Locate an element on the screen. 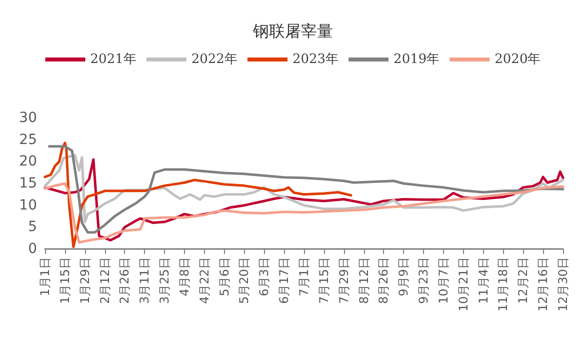 Image resolution: width=586 pixels, height=343 pixels. x-tick-label: 9月23日 is located at coordinates (423, 280).